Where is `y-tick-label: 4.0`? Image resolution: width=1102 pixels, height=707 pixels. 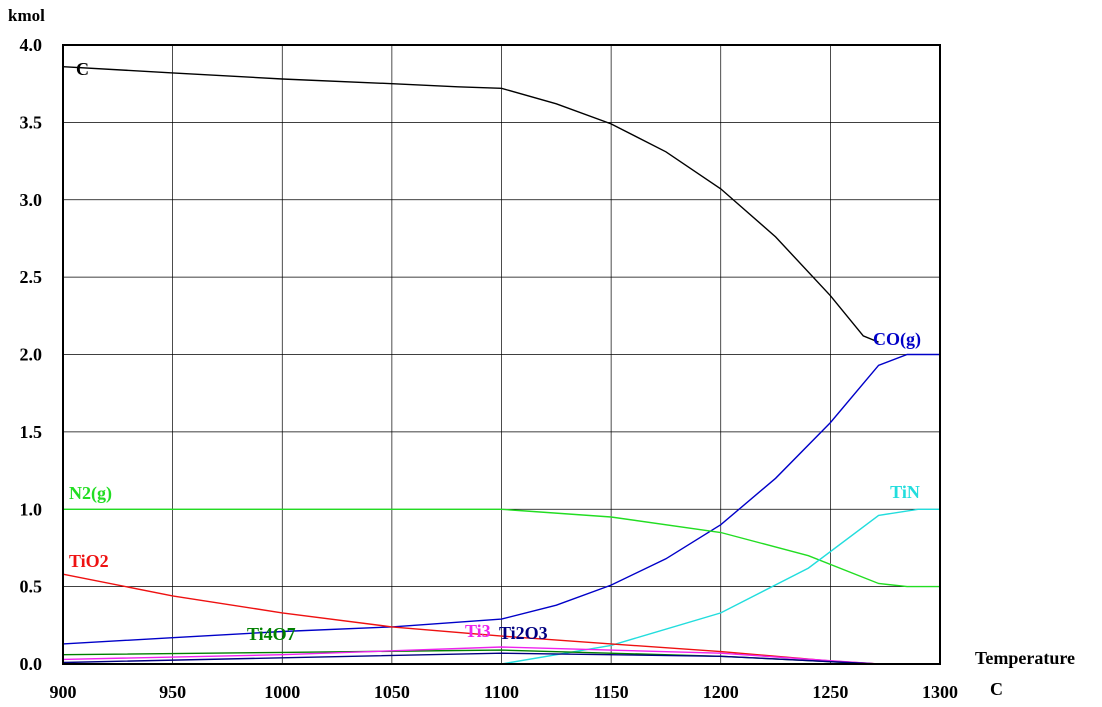
y-tick-label: 4.0 is located at coordinates (31, 45).